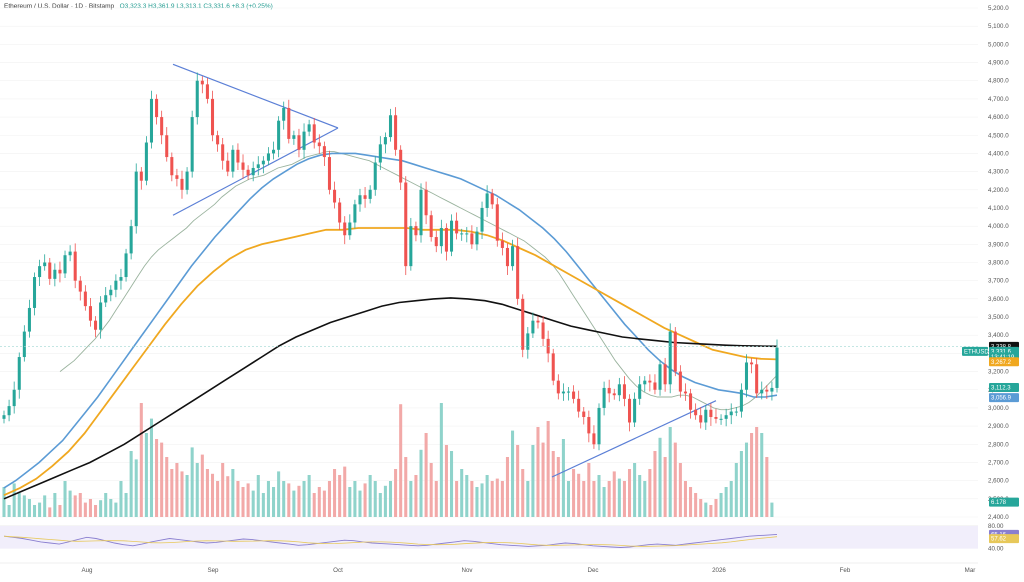 Image resolution: width=1024 pixels, height=582 pixels. I want to click on y-tick-label: 4,500.0, so click(998, 135).